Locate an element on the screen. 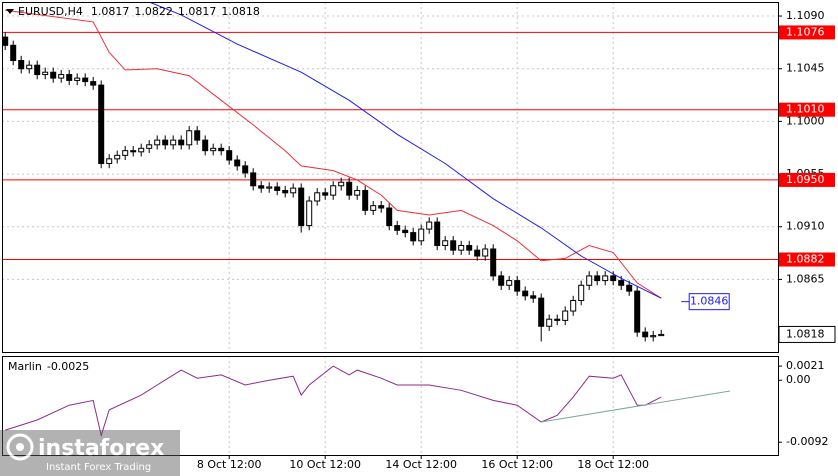 This screenshot has height=476, width=838. level-label: 1.1076 is located at coordinates (805, 31).